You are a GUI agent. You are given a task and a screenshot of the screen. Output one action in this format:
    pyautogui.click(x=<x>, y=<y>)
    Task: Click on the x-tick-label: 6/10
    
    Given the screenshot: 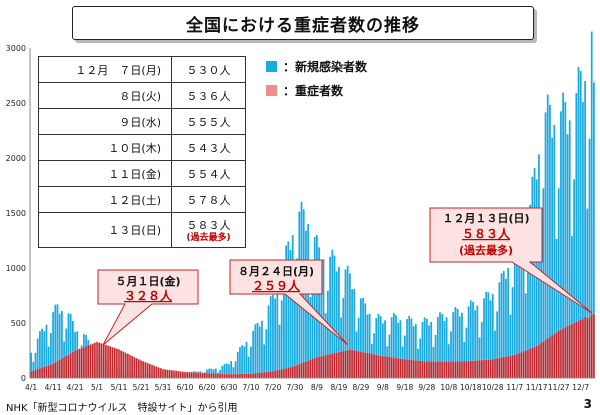 What is the action you would take?
    pyautogui.click(x=185, y=387)
    